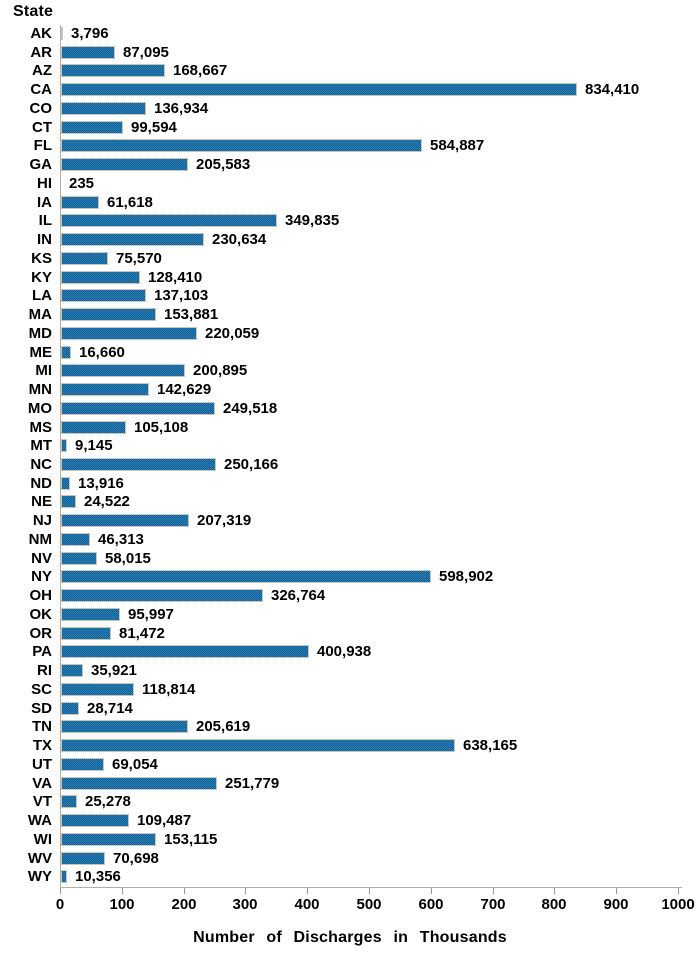 The image size is (700, 962). I want to click on state-label: MO, so click(39, 408).